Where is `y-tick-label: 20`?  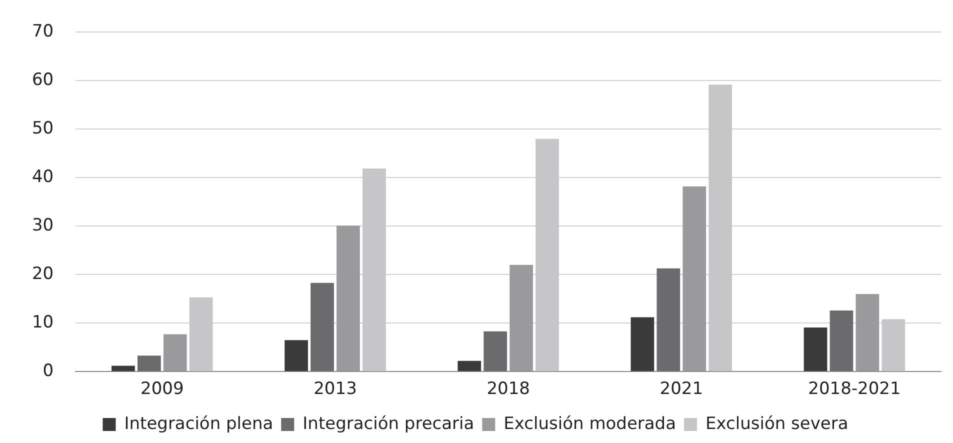 y-tick-label: 20 is located at coordinates (43, 274).